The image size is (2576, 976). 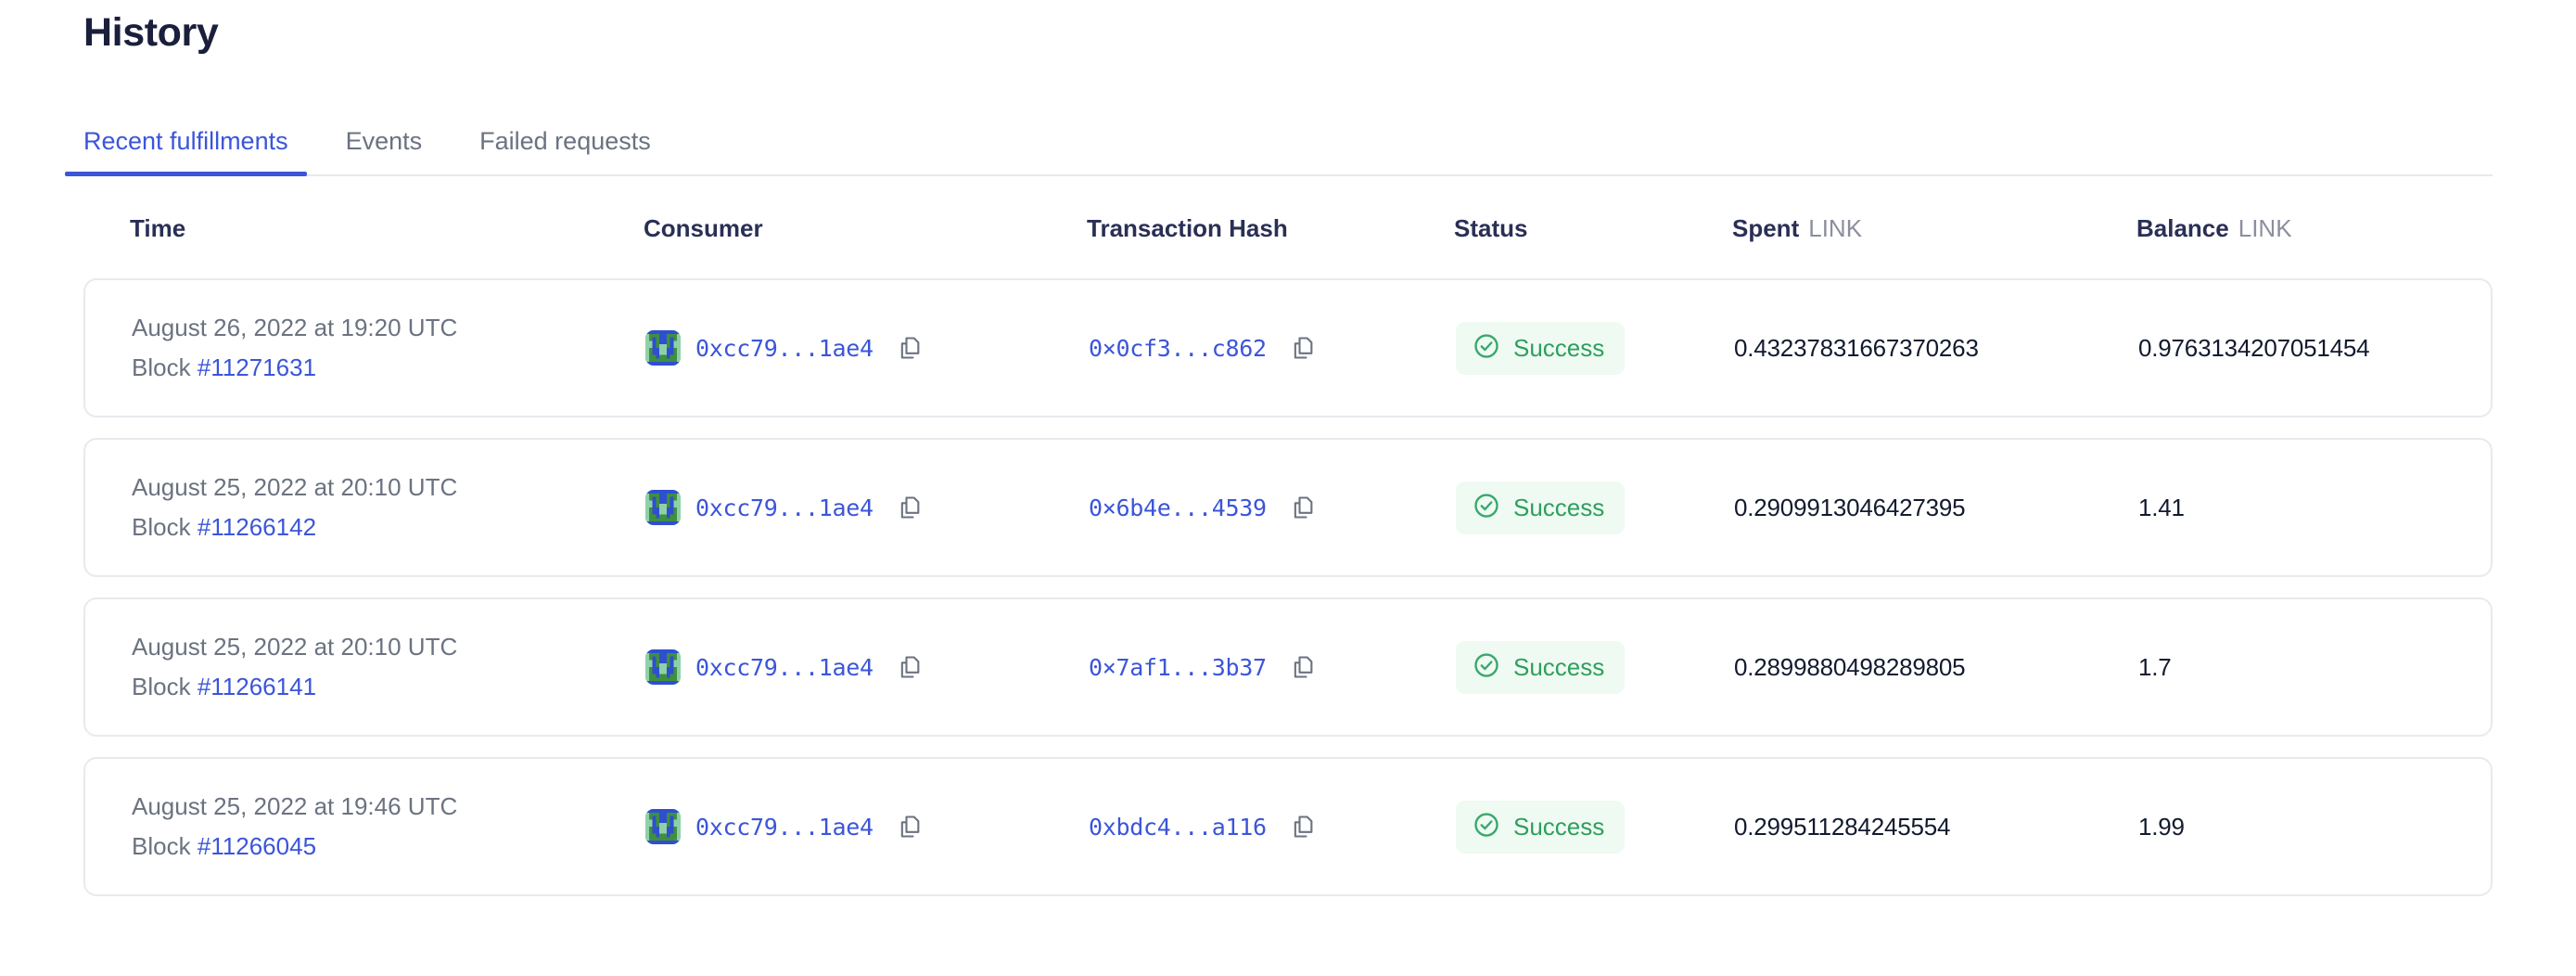 What do you see at coordinates (388, 687) in the screenshot?
I see `row-block: Block #11266141` at bounding box center [388, 687].